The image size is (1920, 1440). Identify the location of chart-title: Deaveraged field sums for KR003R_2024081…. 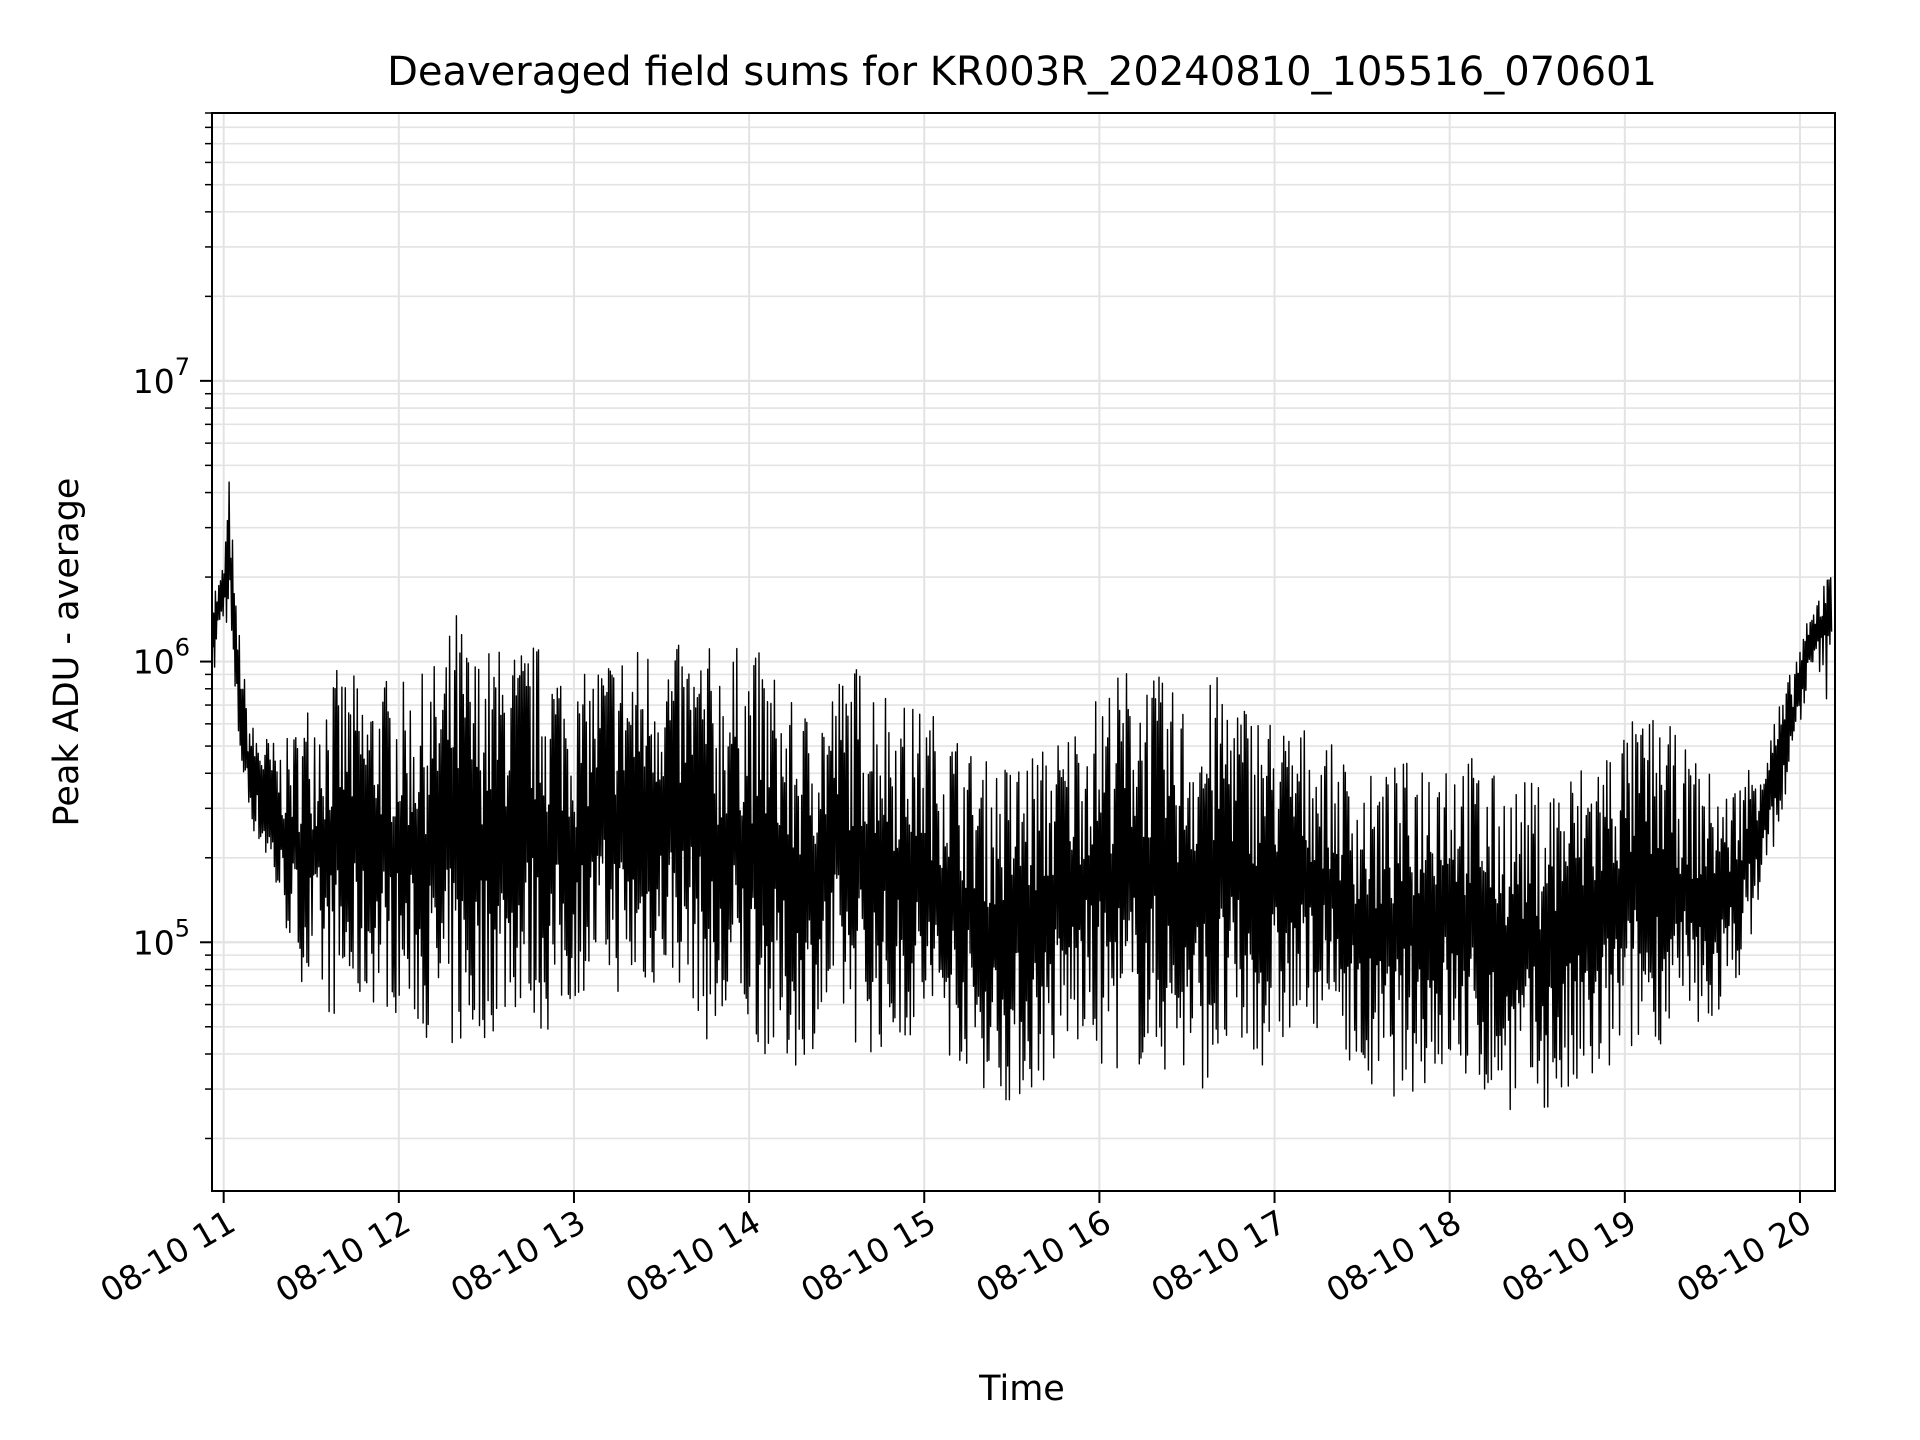
(1022, 72).